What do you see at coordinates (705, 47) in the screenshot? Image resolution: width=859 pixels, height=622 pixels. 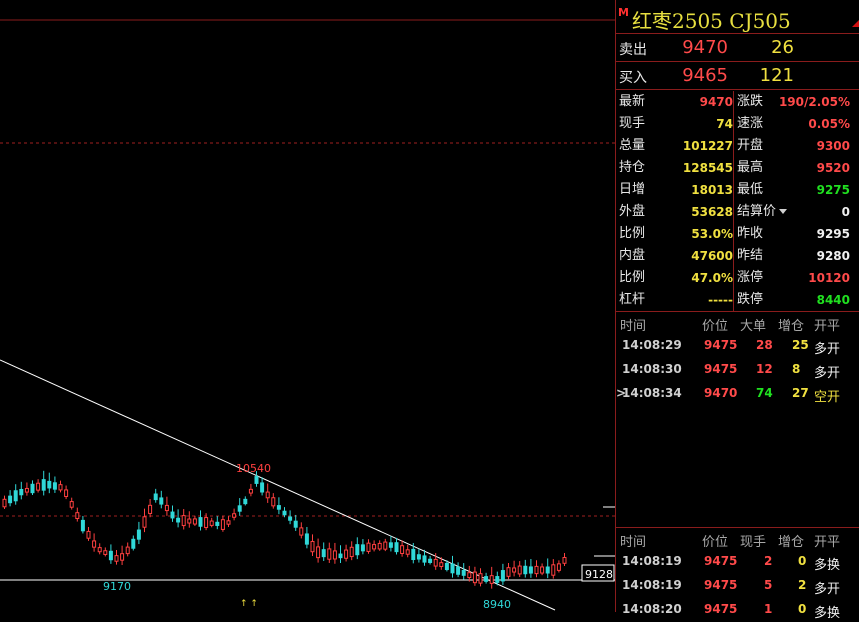 I see `ask-price: 9470` at bounding box center [705, 47].